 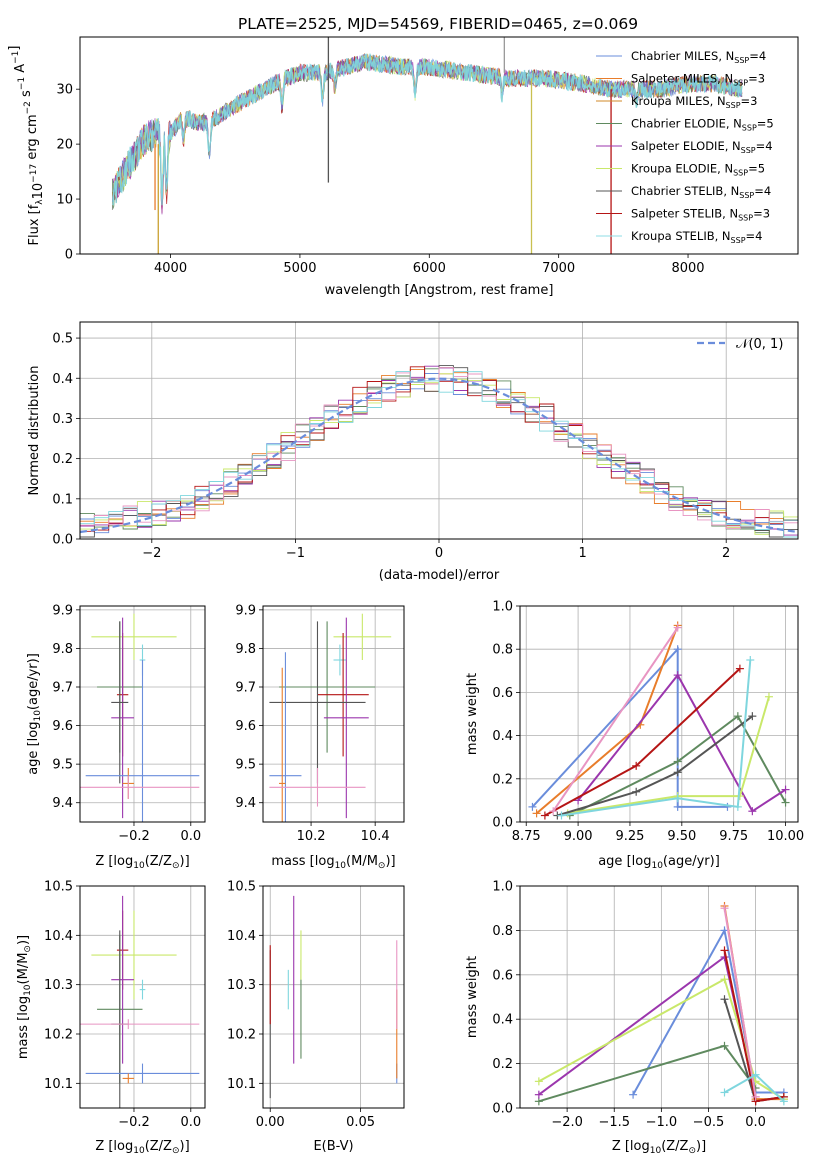 I want to click on y-label-part: λ, so click(x=40, y=202).